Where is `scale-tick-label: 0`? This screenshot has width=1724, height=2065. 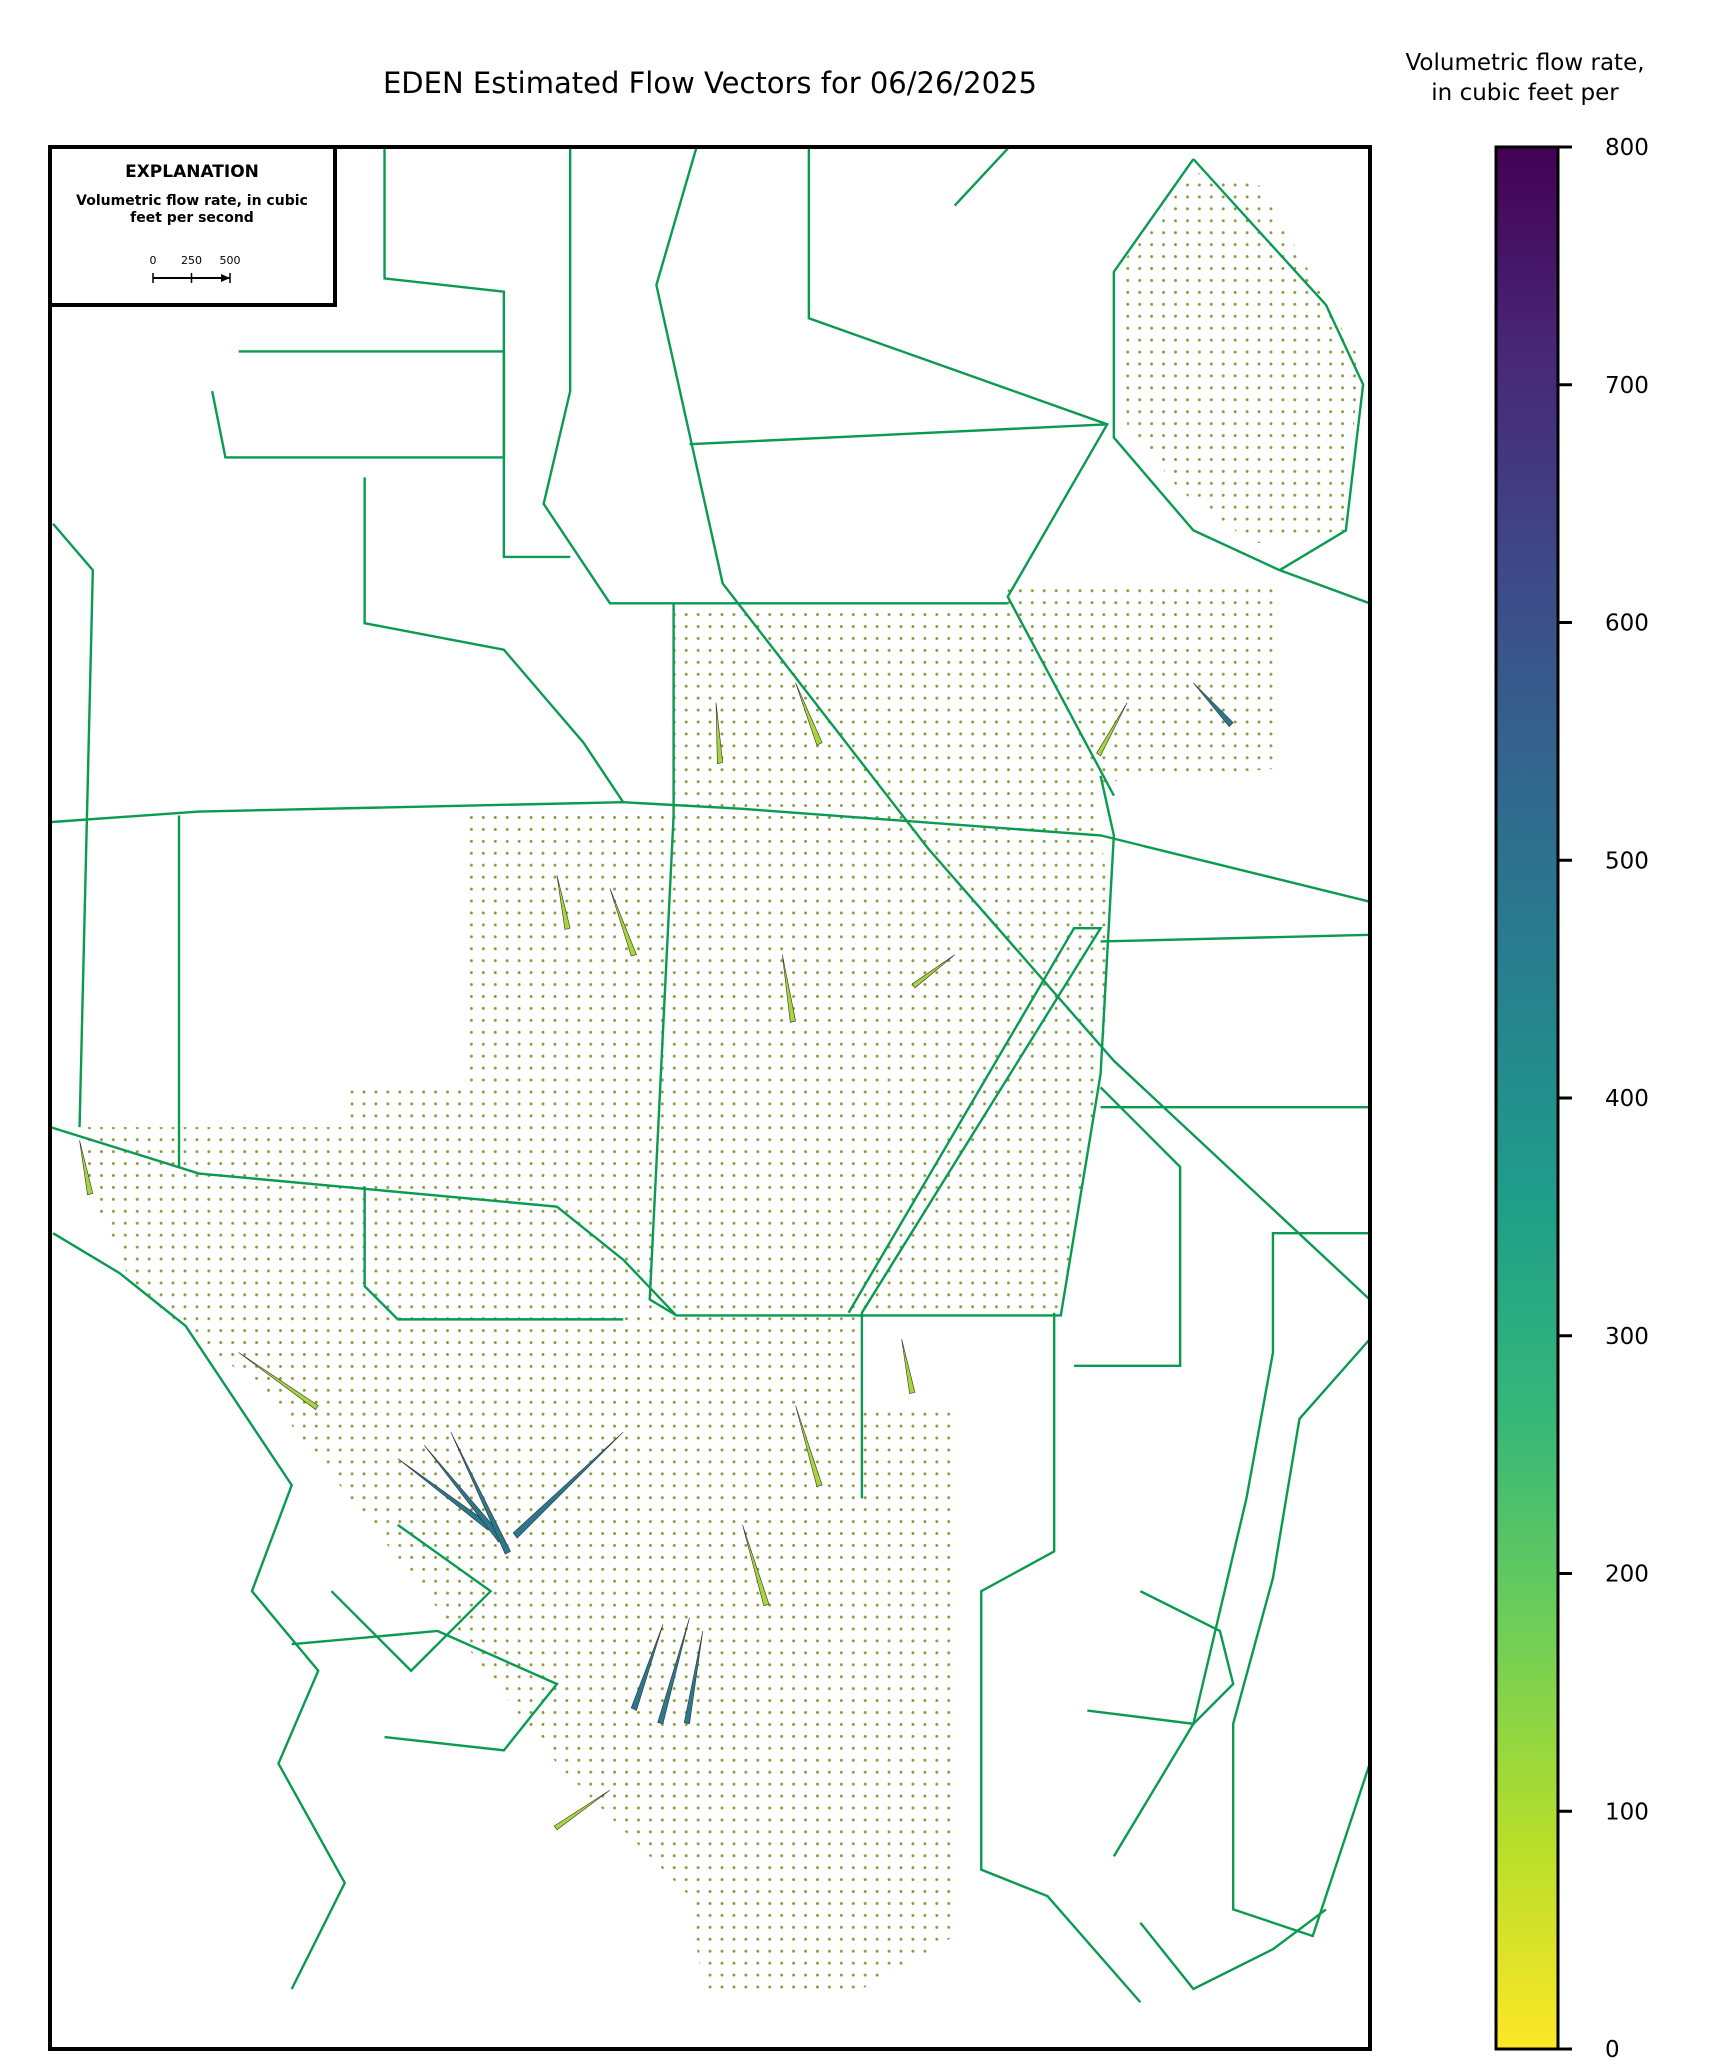
scale-tick-label: 0 is located at coordinates (153, 260).